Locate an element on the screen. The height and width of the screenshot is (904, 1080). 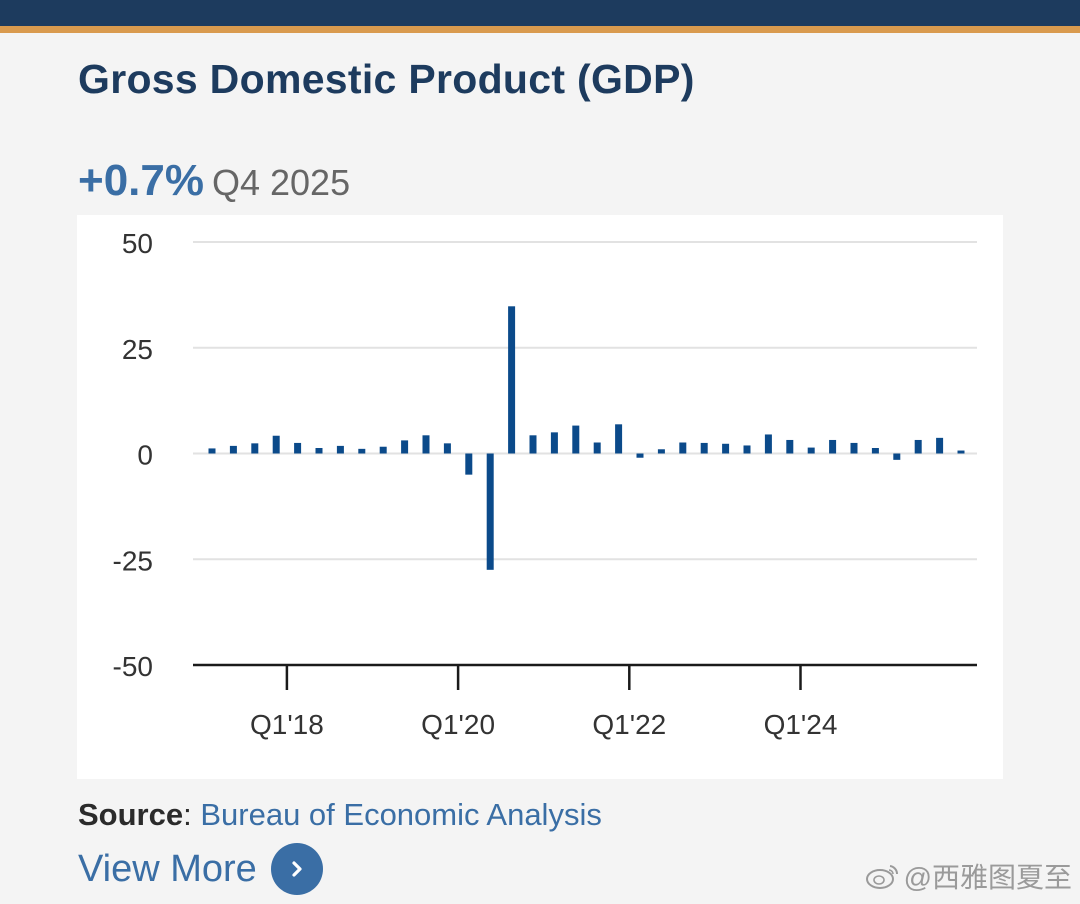
weibo-icon is located at coordinates (882, 876).